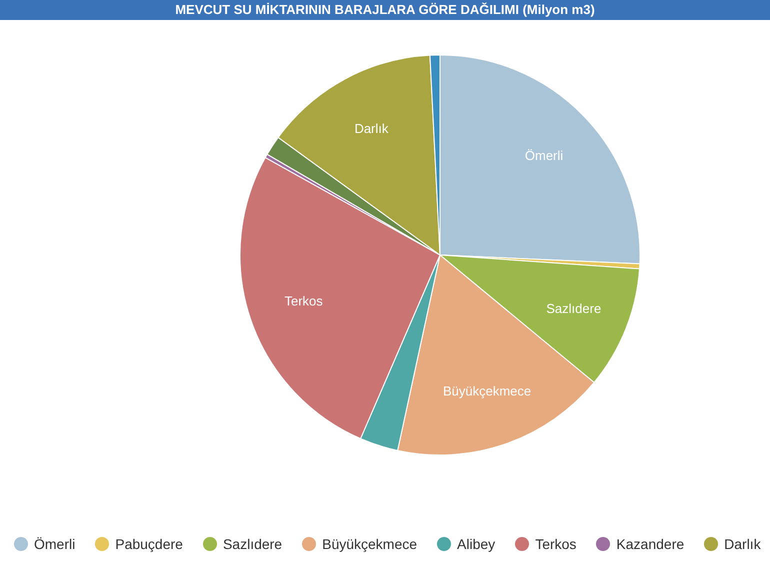 This screenshot has height=585, width=770. Describe the element at coordinates (252, 544) in the screenshot. I see `legend-label: Sazlıdere` at that location.